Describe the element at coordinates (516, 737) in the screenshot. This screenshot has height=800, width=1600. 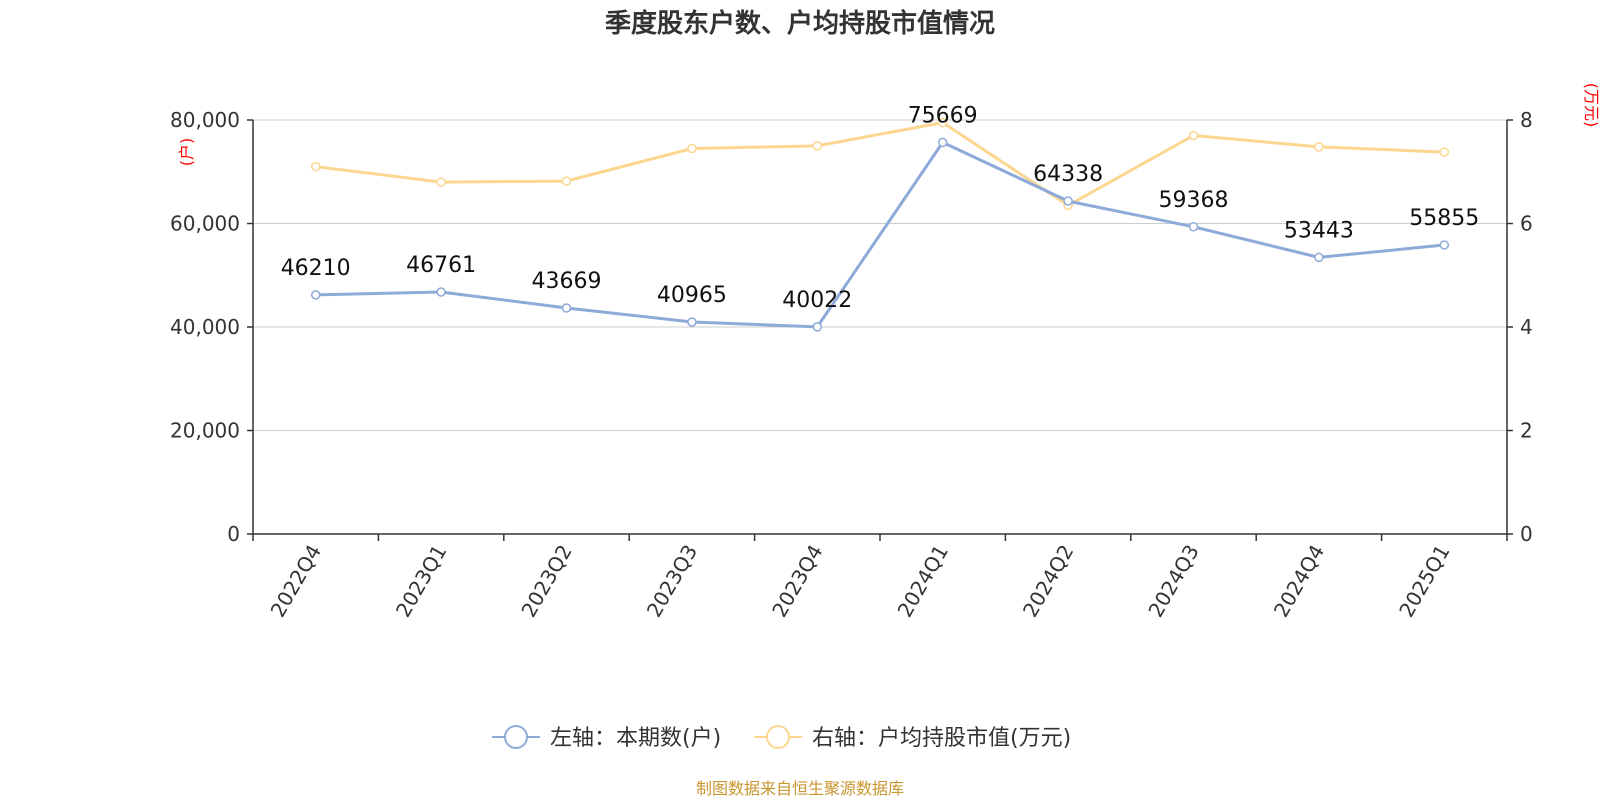
I see `legend-marker-left` at that location.